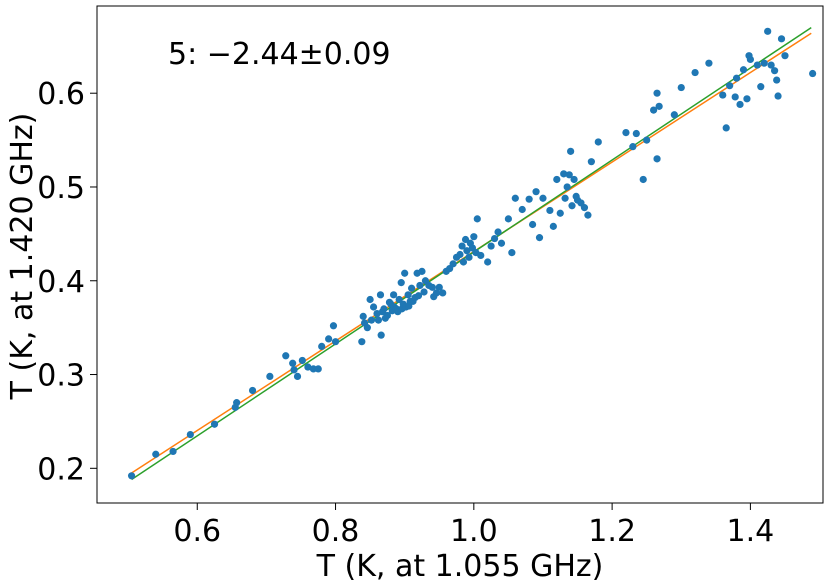 The image size is (830, 586). I want to click on x-axis-ticks: 0.6 0.8 1.0 1.2 1.4, so click(473, 526).